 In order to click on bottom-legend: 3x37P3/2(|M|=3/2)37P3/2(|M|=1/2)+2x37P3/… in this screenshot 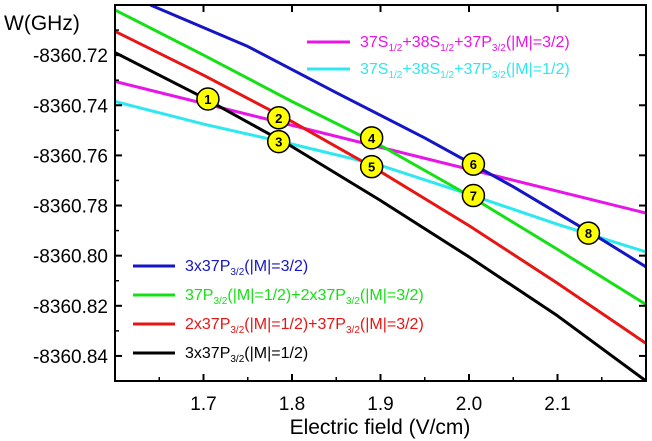, I will do `click(278, 311)`.